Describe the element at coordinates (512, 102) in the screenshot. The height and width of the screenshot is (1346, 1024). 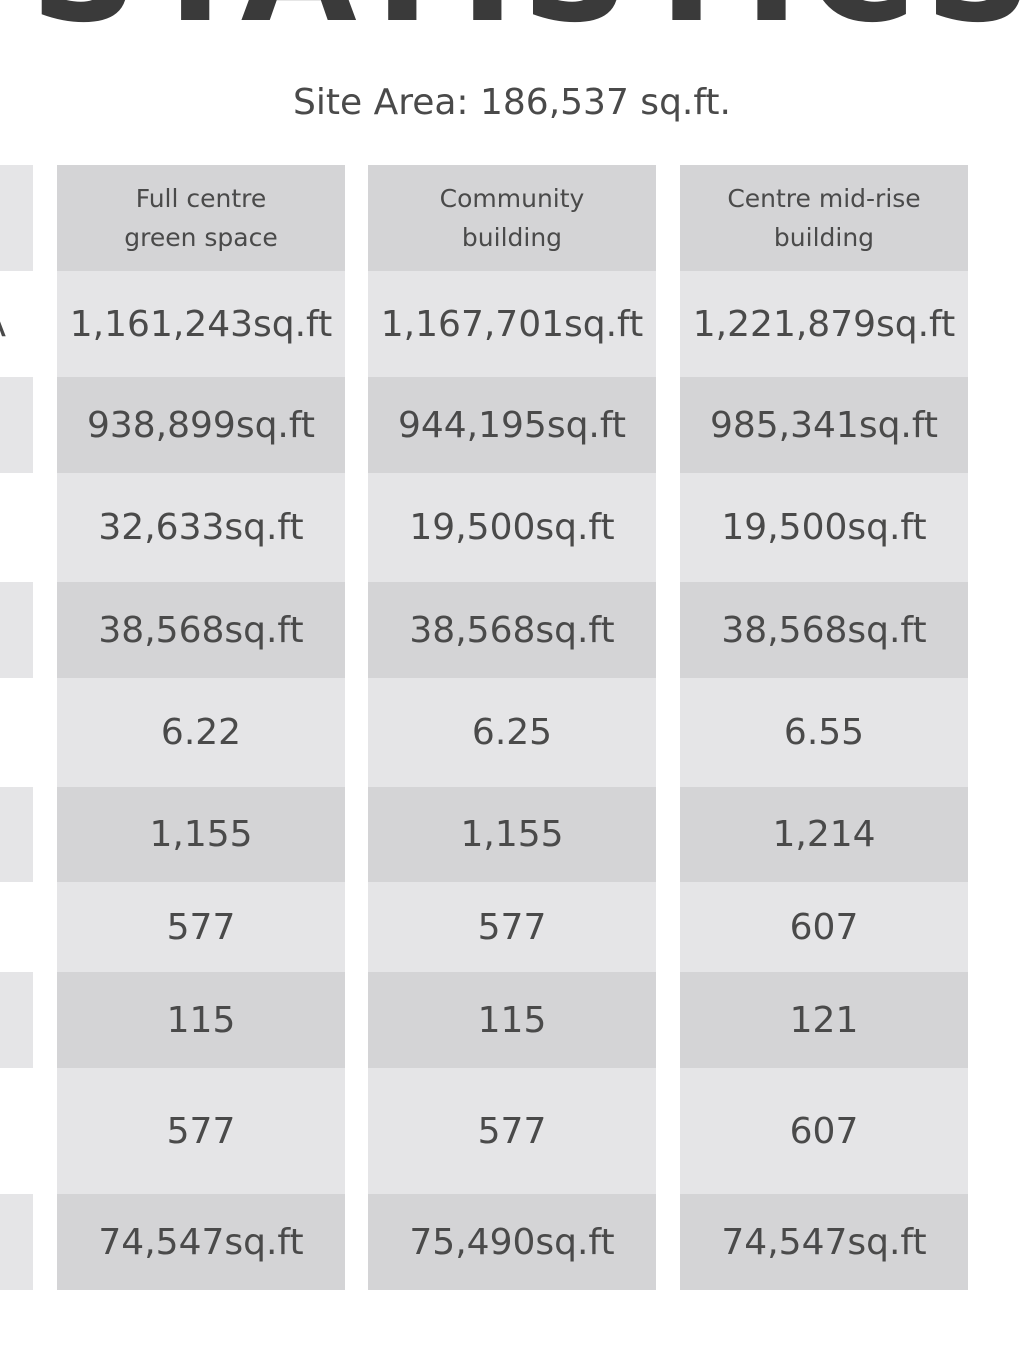
I see `site-area: Site Area: 186,537 sq.ft.` at that location.